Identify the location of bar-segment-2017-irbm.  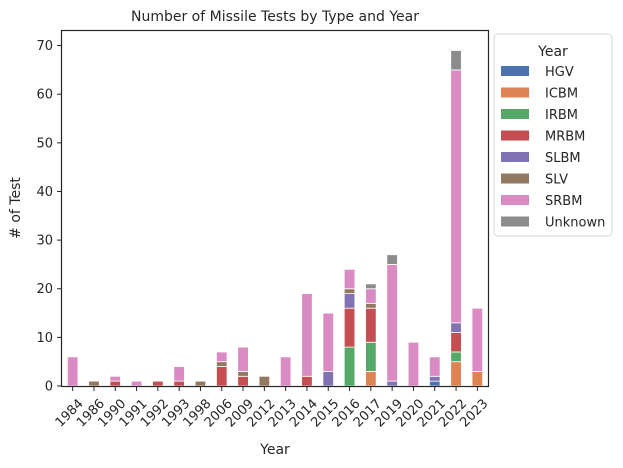
(371, 356).